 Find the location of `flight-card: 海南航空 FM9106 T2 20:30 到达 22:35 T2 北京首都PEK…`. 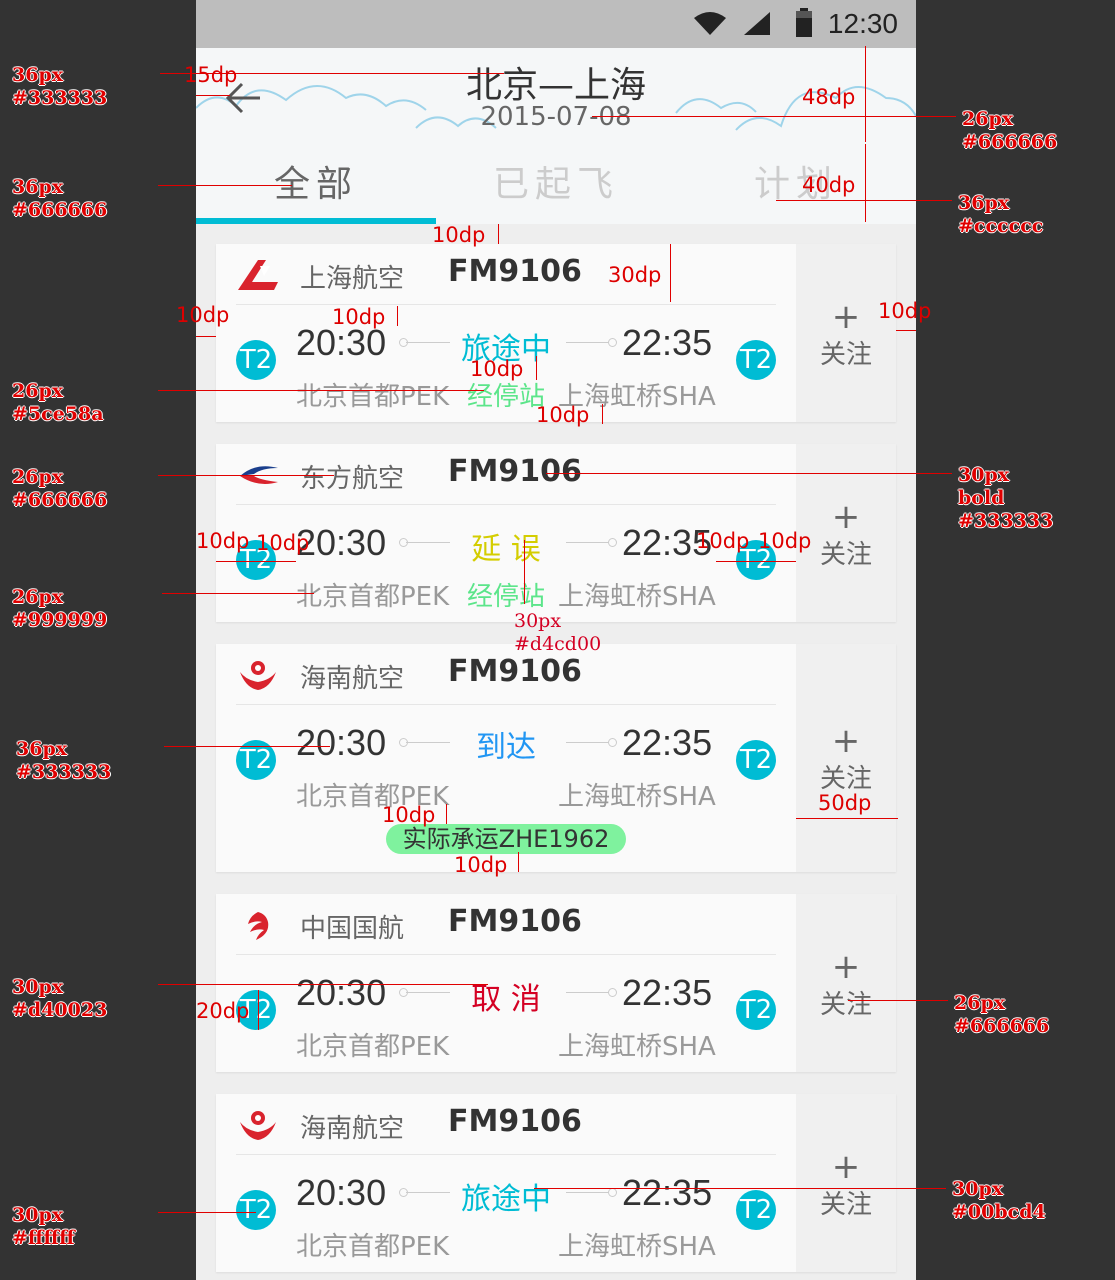

flight-card: 海南航空 FM9106 T2 20:30 到达 22:35 T2 北京首都PEK… is located at coordinates (556, 758).